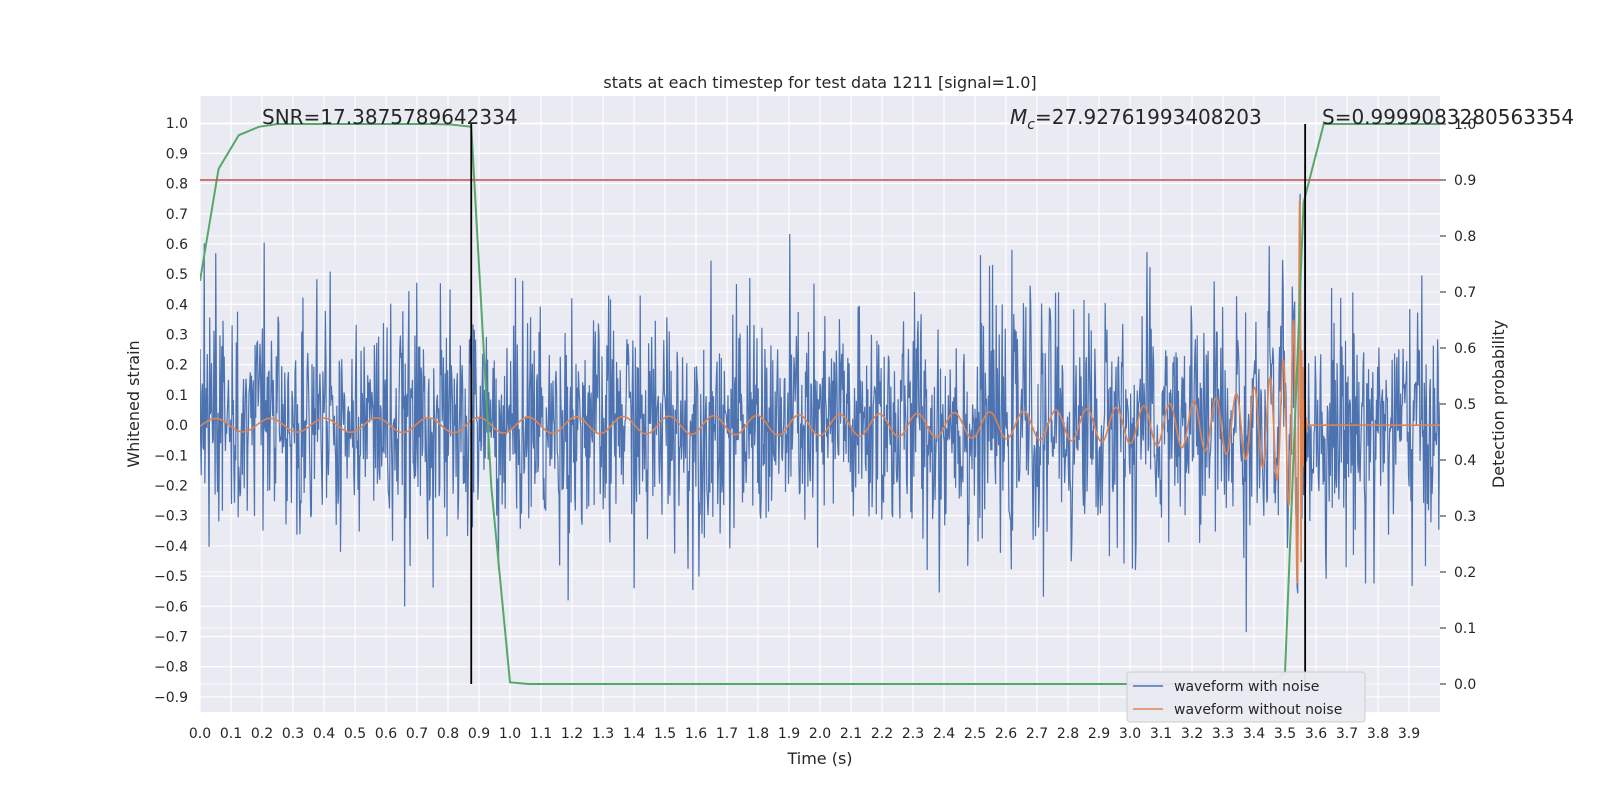 The image size is (1600, 800). What do you see at coordinates (200, 734) in the screenshot?
I see `x-tick-label: 0.0` at bounding box center [200, 734].